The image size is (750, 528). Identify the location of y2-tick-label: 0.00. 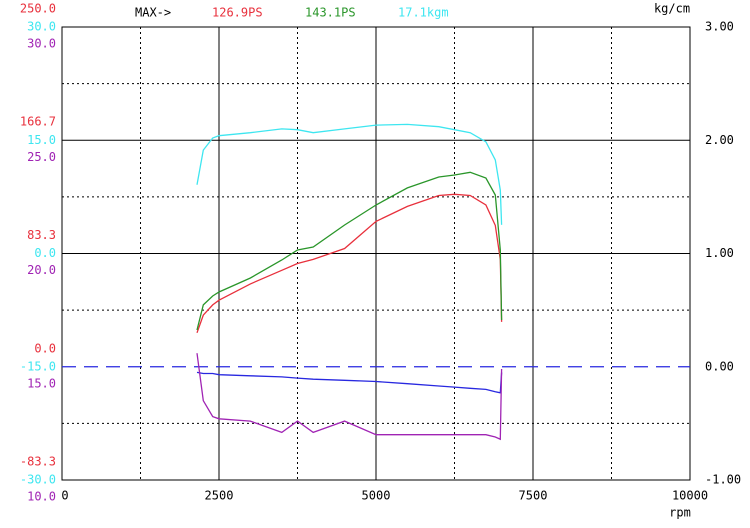
(719, 366).